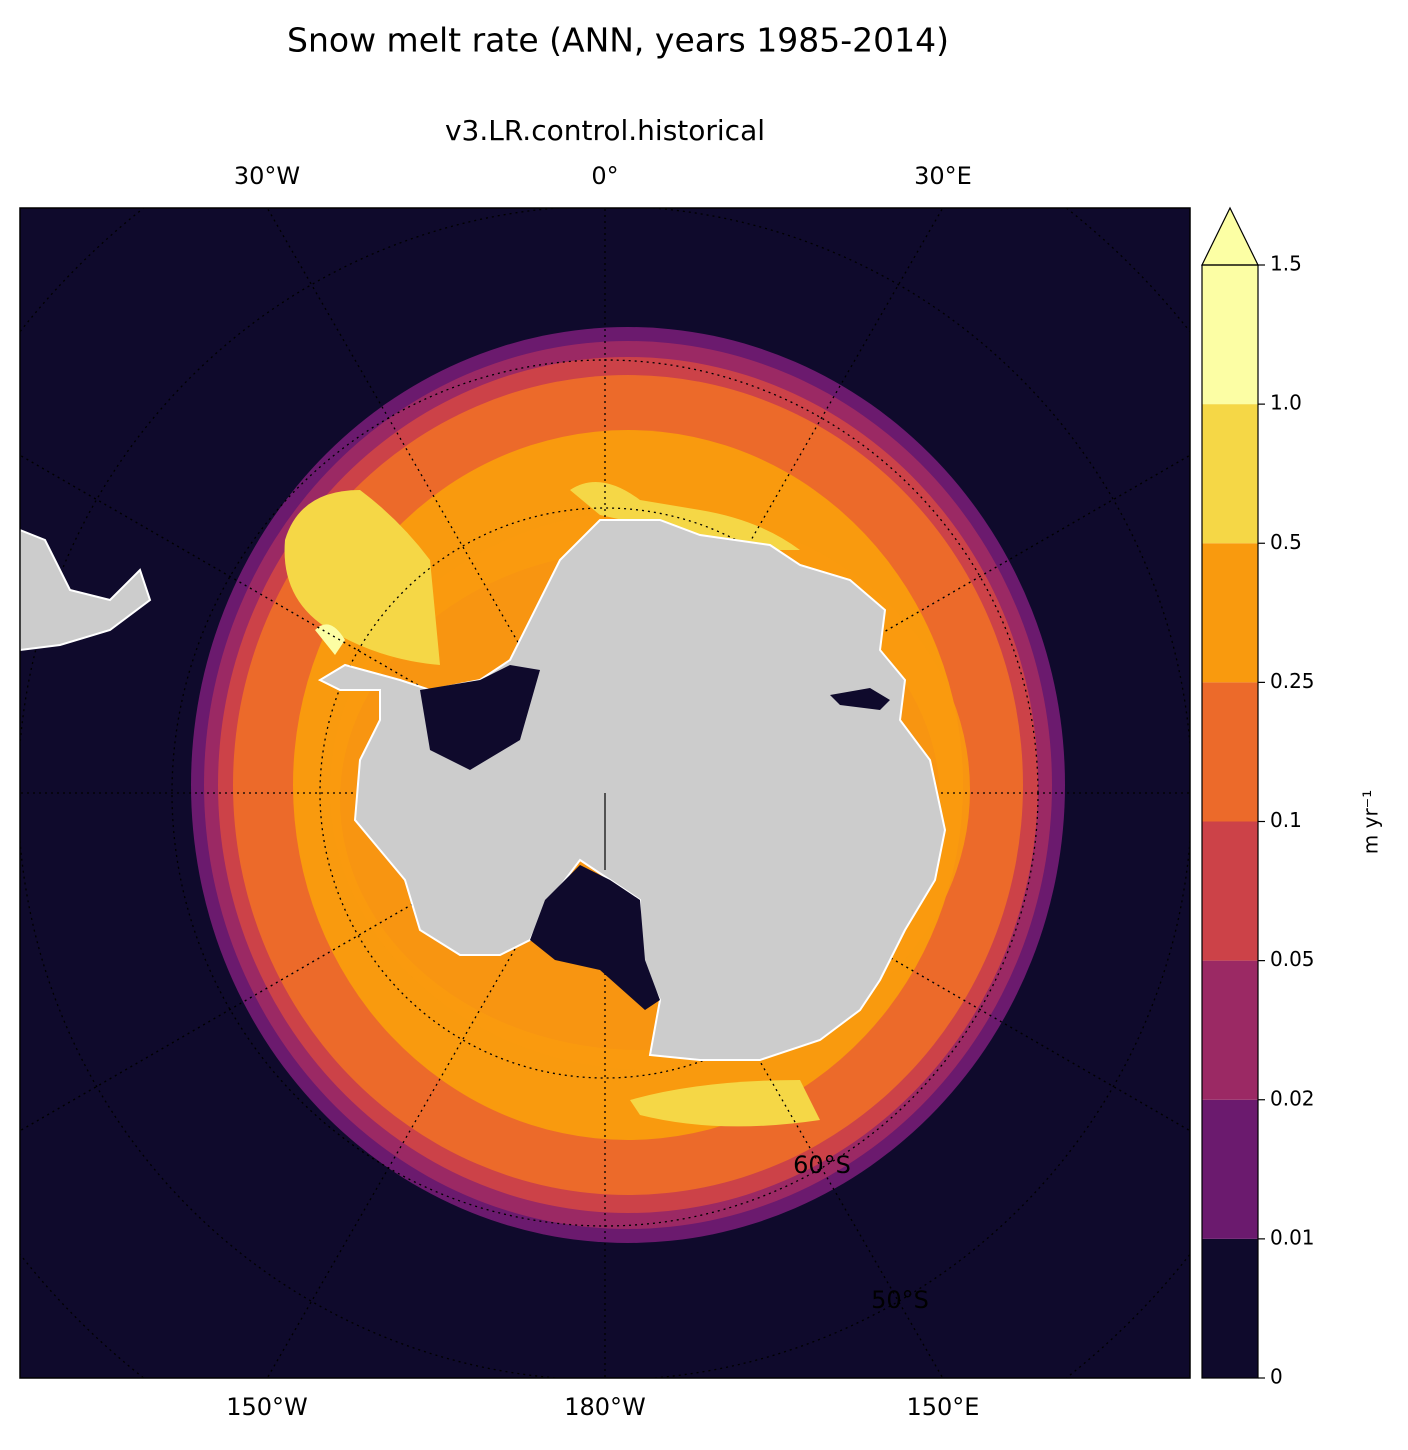  Describe the element at coordinates (604, 176) in the screenshot. I see `lon-label: 0°` at that location.